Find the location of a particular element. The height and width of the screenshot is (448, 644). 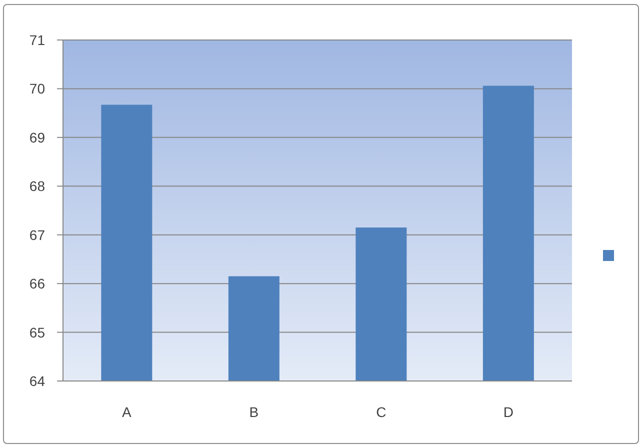

y-tick-label: 70 is located at coordinates (37, 88).